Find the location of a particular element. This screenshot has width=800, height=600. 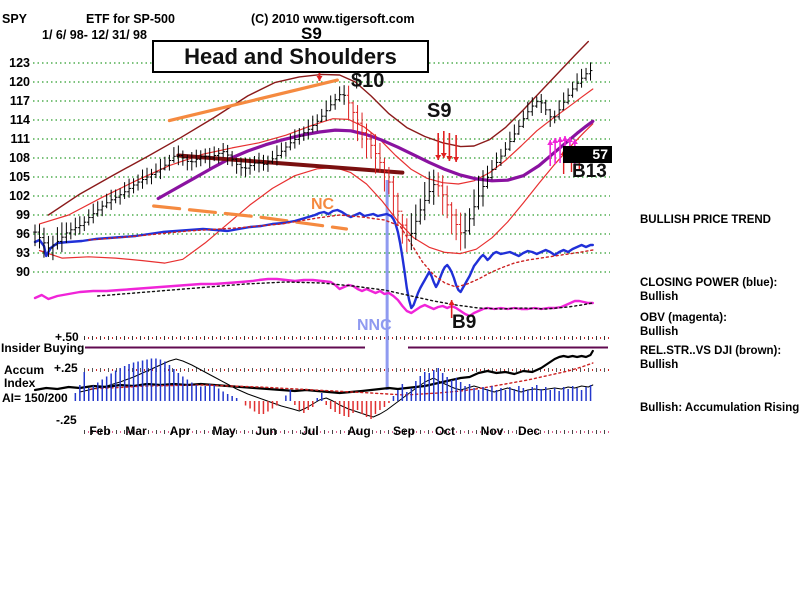

series-obv is located at coordinates (313, 297).